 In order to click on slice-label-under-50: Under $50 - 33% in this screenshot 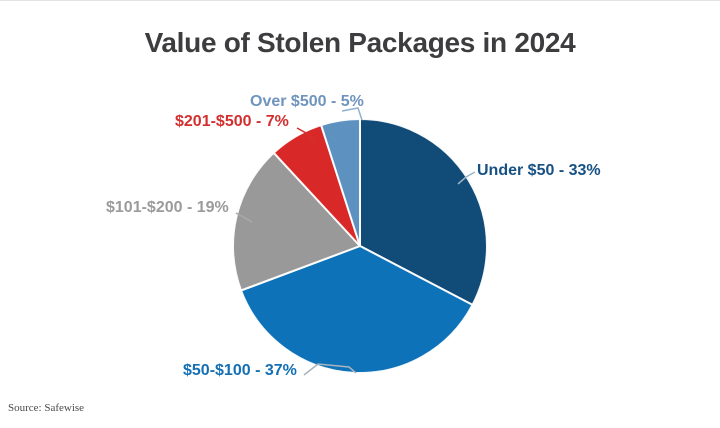, I will do `click(539, 170)`.